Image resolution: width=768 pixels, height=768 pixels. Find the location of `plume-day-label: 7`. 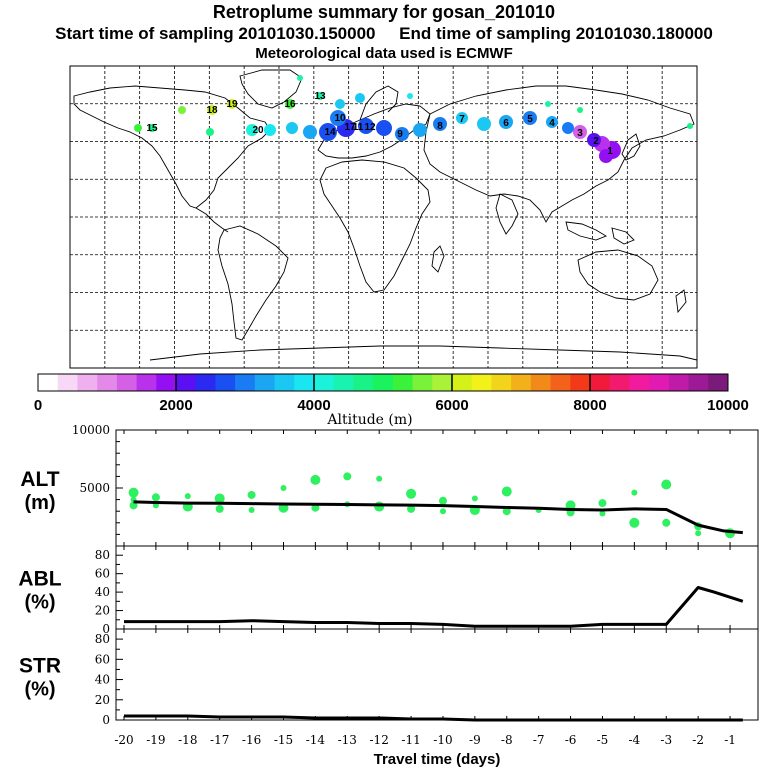

plume-day-label: 7 is located at coordinates (462, 119).